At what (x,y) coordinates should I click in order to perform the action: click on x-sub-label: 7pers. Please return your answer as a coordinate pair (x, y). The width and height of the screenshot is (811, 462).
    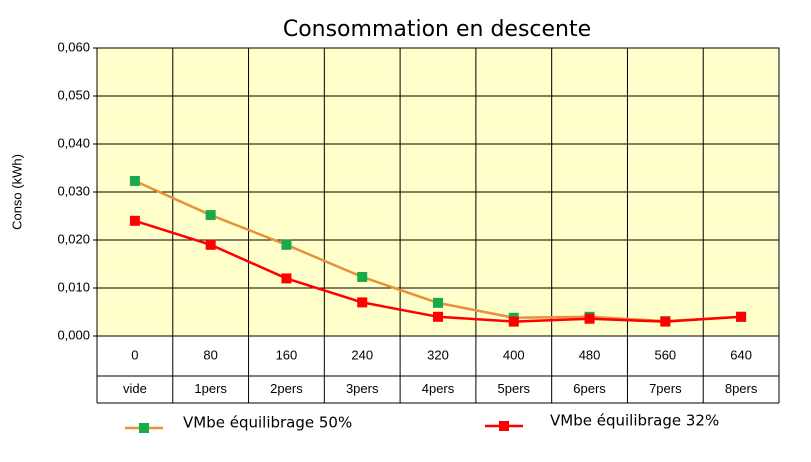
    Looking at the image, I should click on (665, 388).